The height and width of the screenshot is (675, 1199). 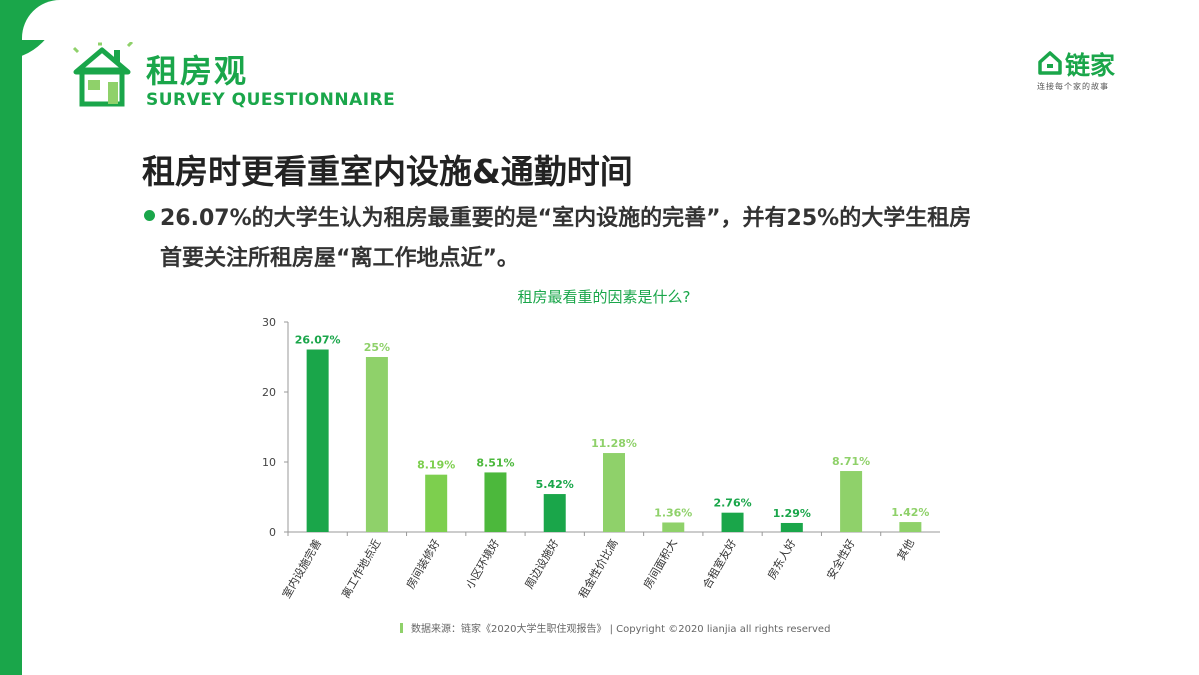 I want to click on x-tick-label: 室内设施完善, so click(x=301, y=569).